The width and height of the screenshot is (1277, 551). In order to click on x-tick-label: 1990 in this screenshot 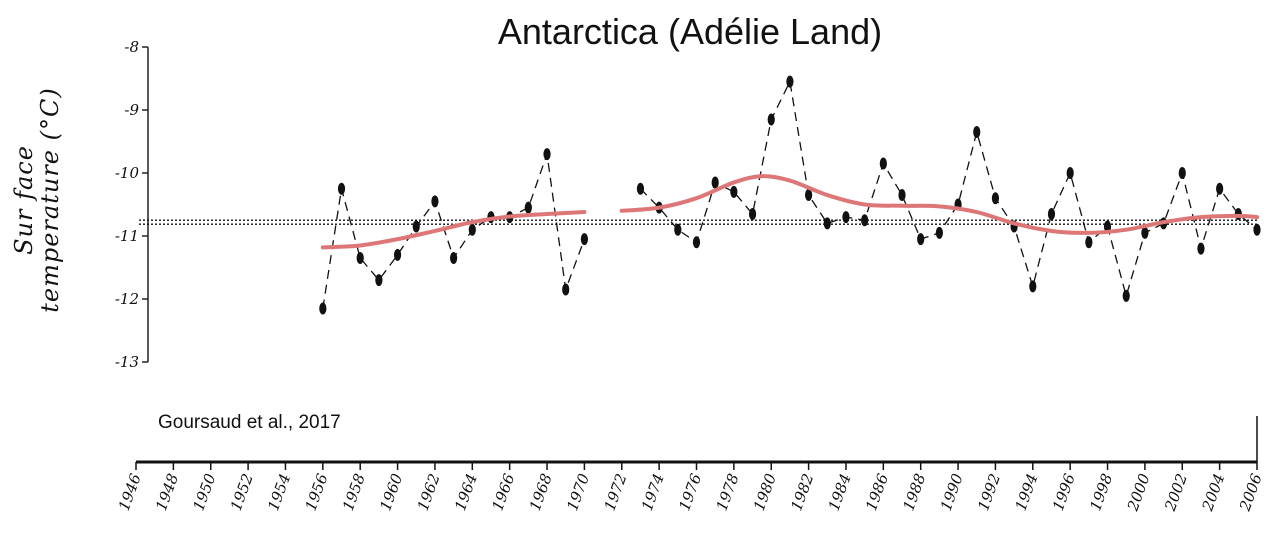, I will do `click(952, 492)`.